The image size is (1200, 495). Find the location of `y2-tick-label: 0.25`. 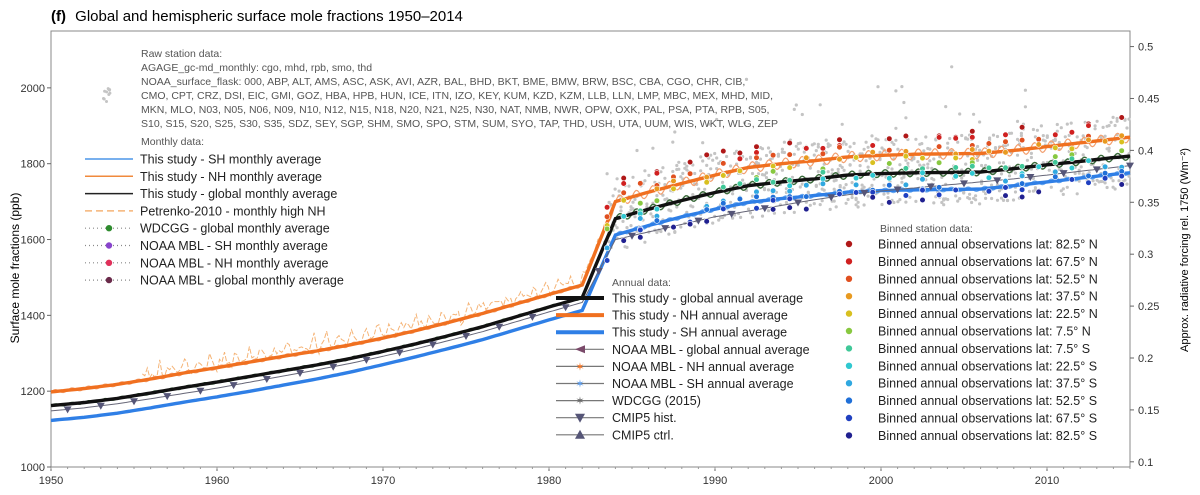

y2-tick-label: 0.25 is located at coordinates (1148, 307).